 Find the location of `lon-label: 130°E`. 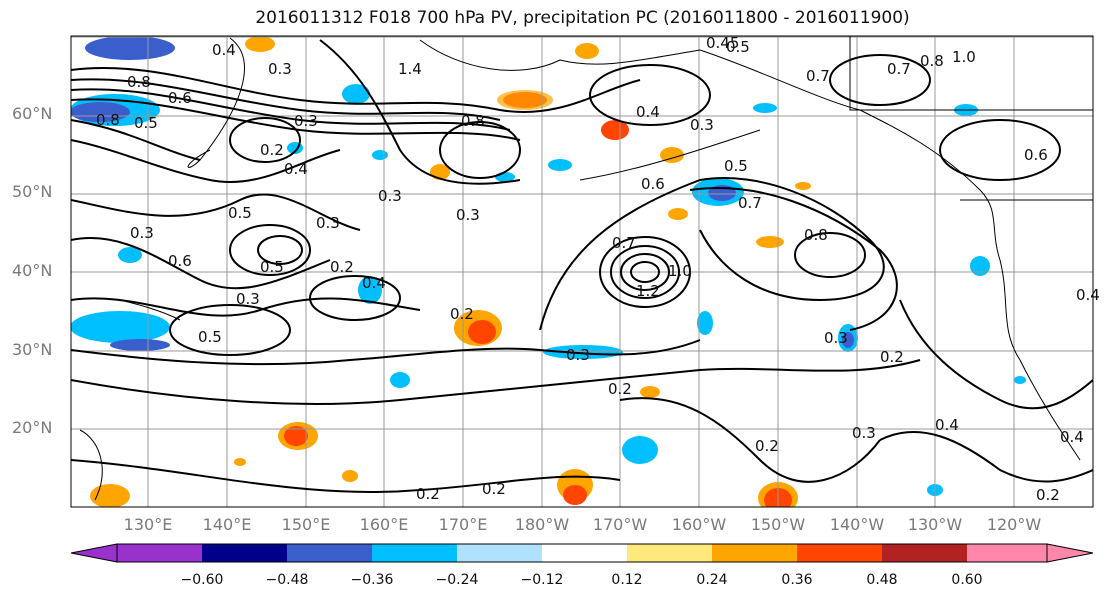

lon-label: 130°E is located at coordinates (148, 524).